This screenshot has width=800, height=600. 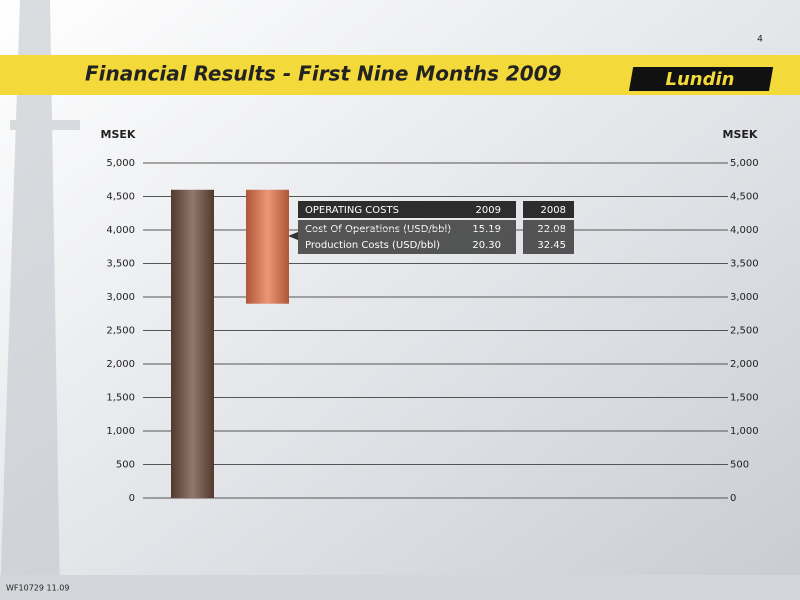 I want to click on page-number: 4, so click(x=760, y=40).